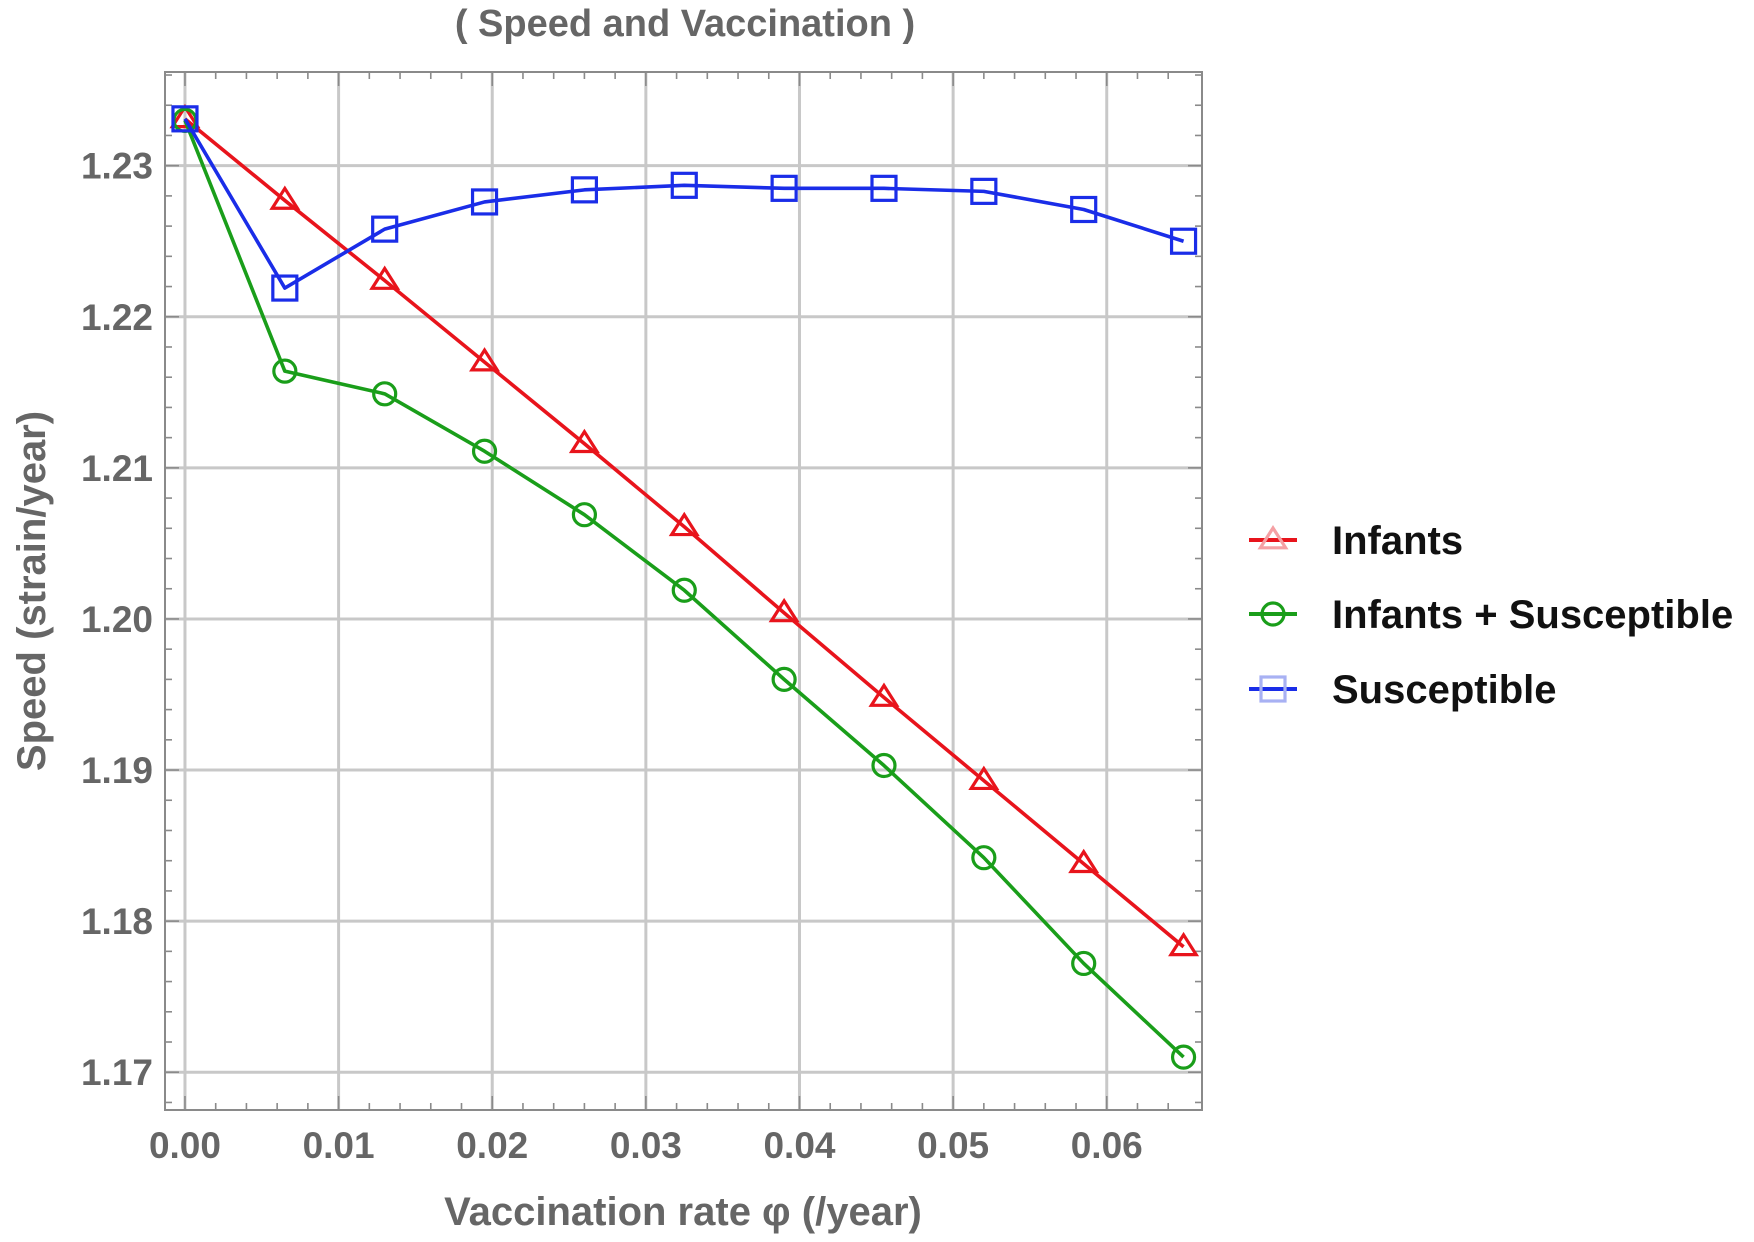  I want to click on x-tick-label: 0.01, so click(339, 1145).